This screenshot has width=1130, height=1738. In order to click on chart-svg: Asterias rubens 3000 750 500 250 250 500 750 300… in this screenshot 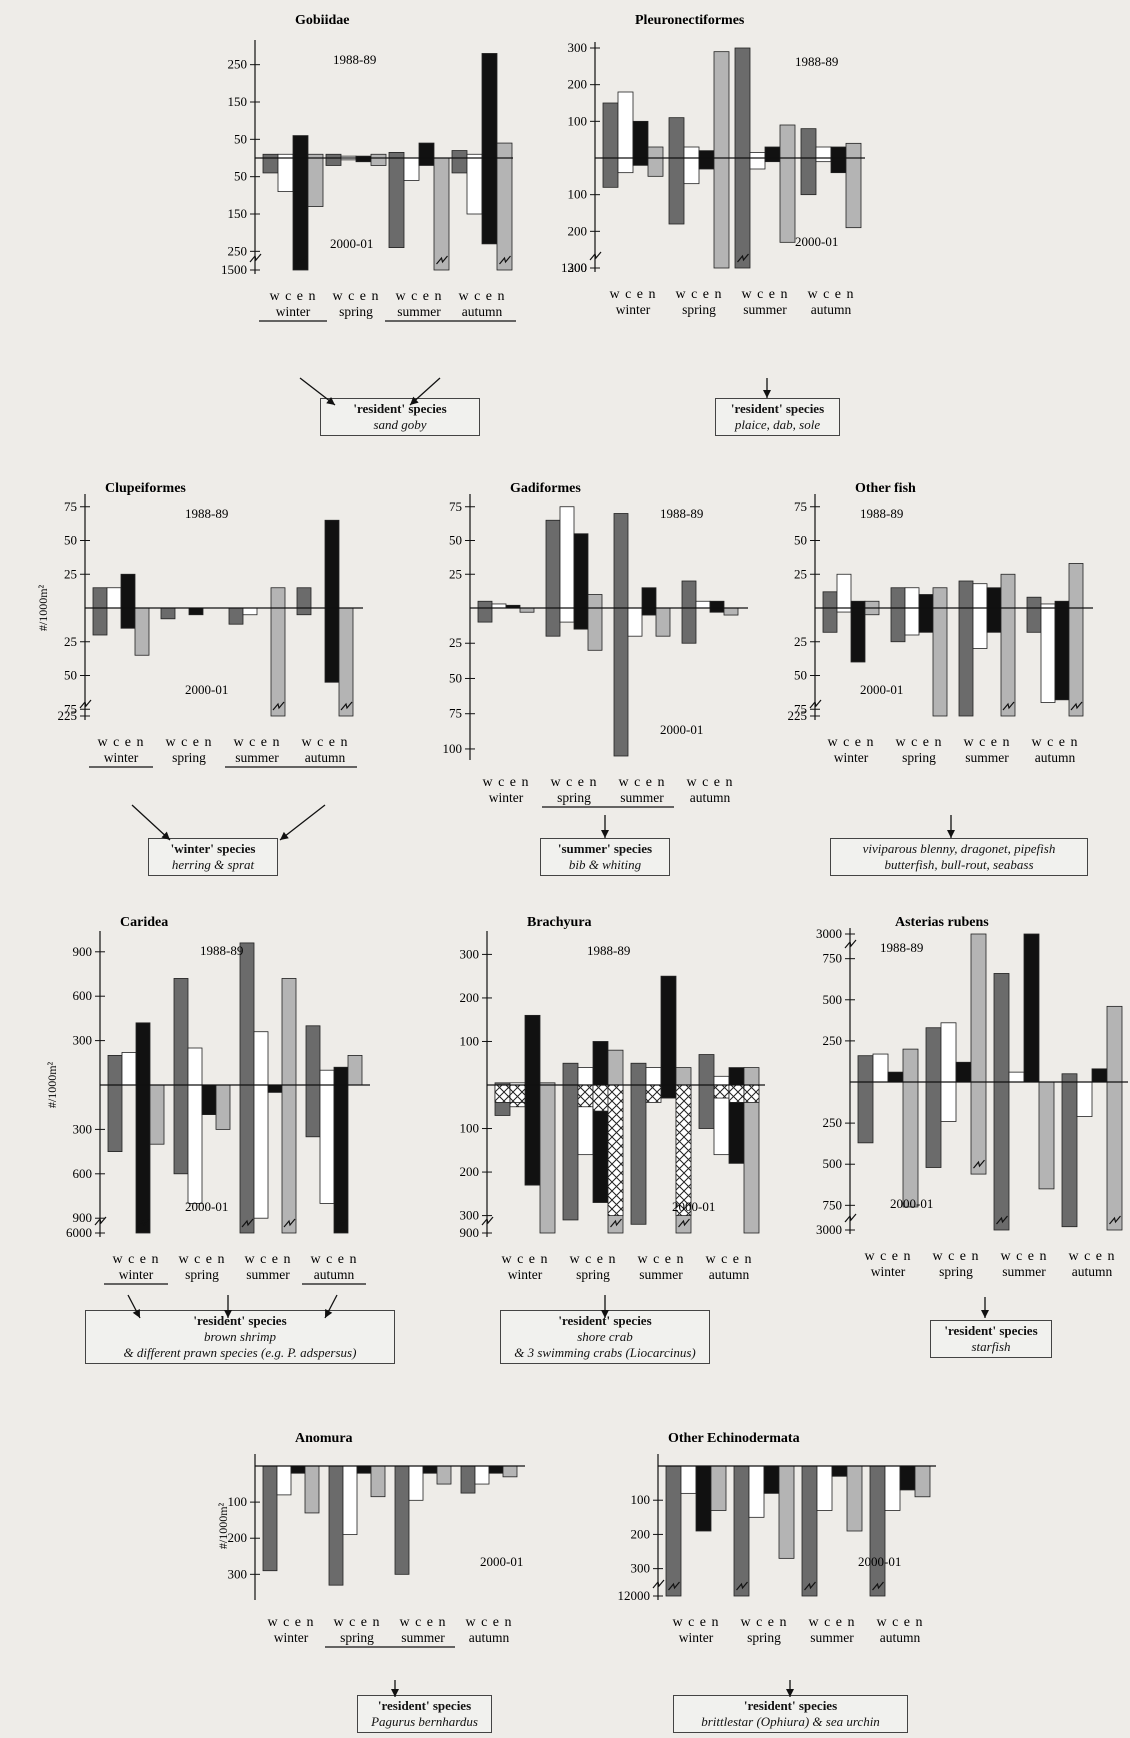, I will do `click(972, 1097)`.